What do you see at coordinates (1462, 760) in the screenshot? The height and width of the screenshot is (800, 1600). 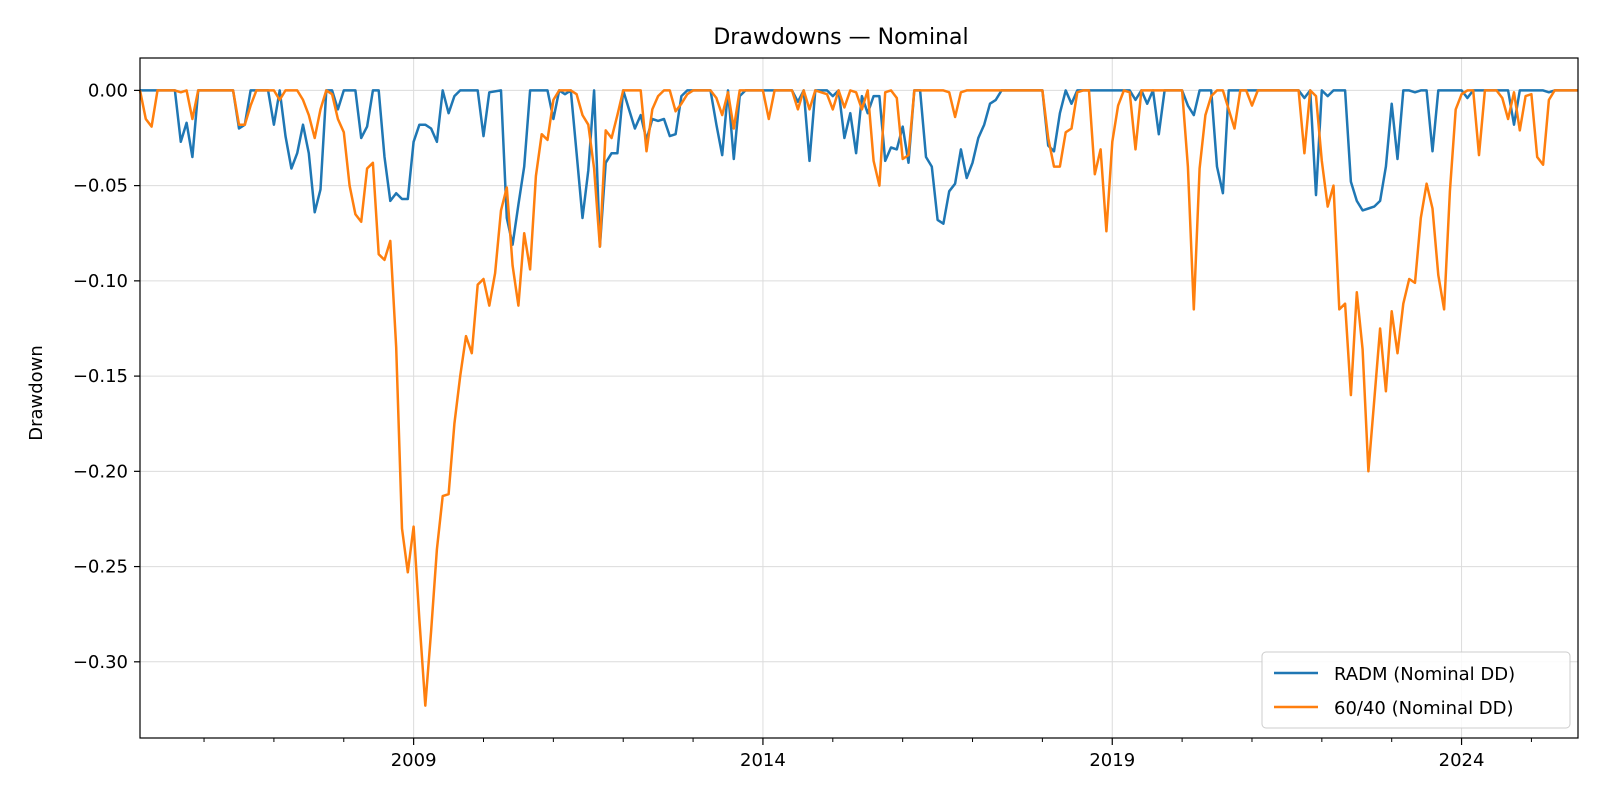 I see `x-tick-label: 2024` at bounding box center [1462, 760].